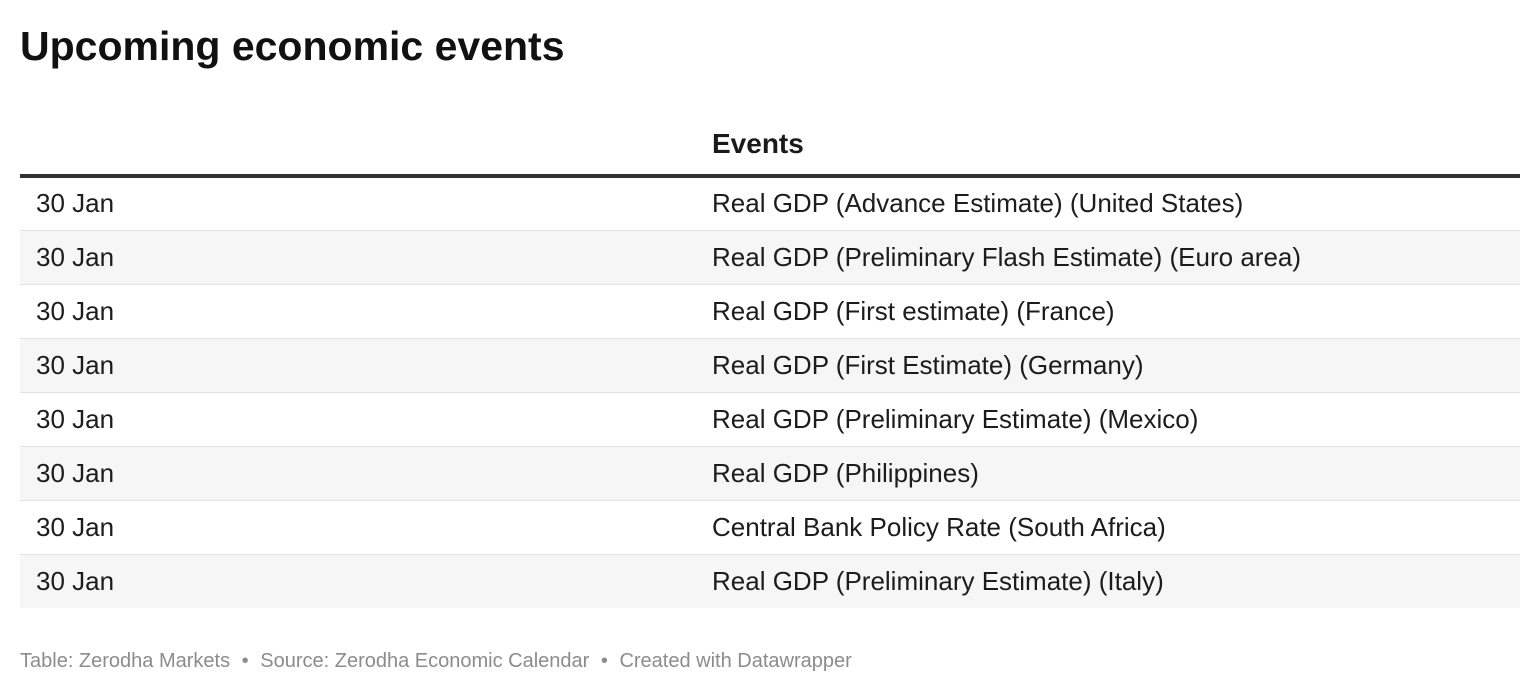 The height and width of the screenshot is (698, 1540). What do you see at coordinates (358, 145) in the screenshot?
I see `column-header-date` at bounding box center [358, 145].